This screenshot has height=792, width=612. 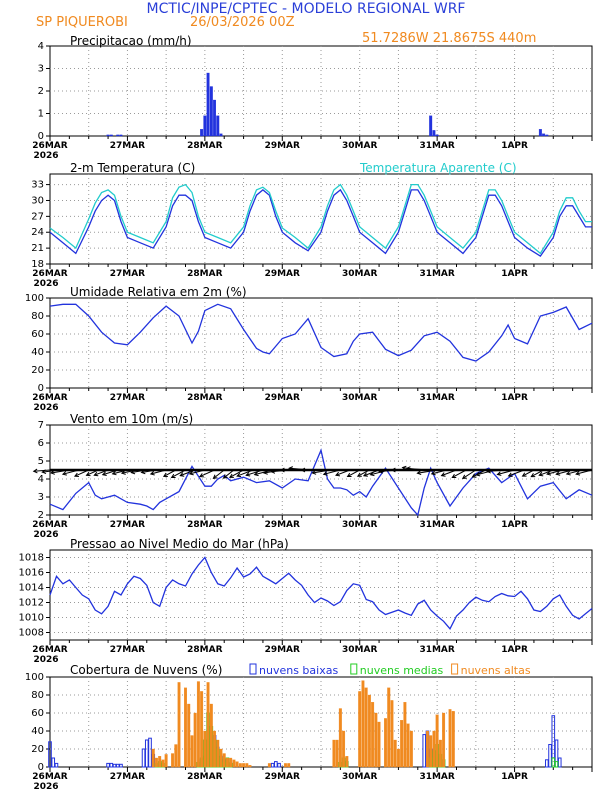 I want to click on nuvens-xtick-label: 27MAR, so click(x=127, y=777).